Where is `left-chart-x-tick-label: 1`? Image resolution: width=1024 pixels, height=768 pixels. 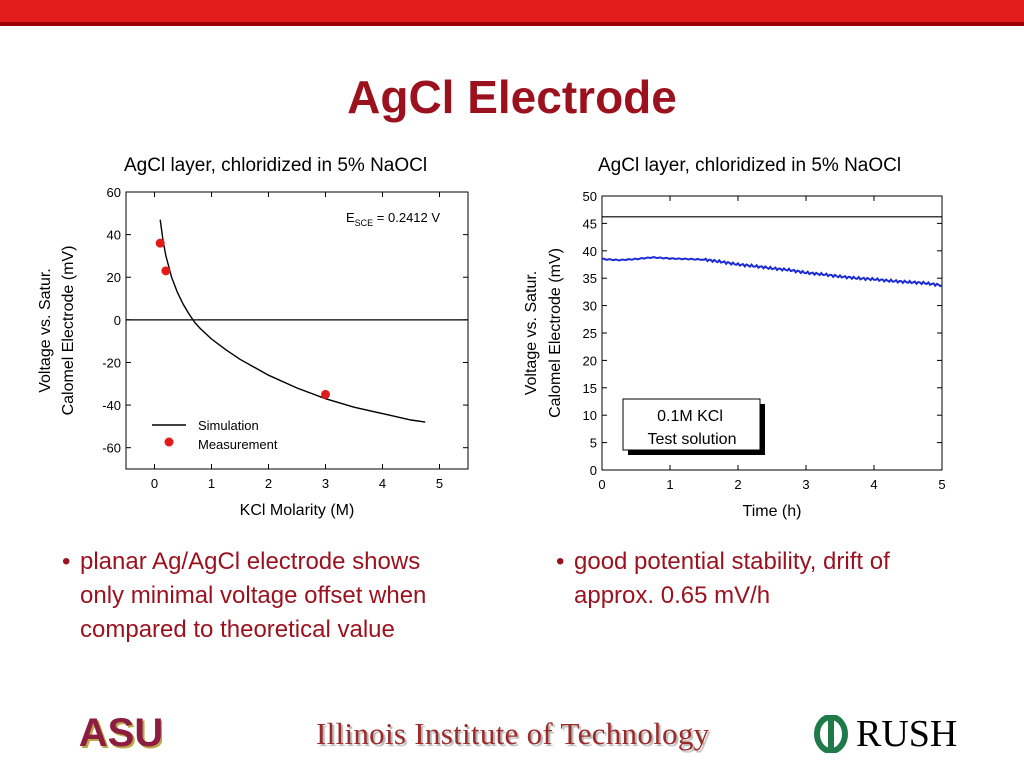
left-chart-x-tick-label: 1 is located at coordinates (211, 483).